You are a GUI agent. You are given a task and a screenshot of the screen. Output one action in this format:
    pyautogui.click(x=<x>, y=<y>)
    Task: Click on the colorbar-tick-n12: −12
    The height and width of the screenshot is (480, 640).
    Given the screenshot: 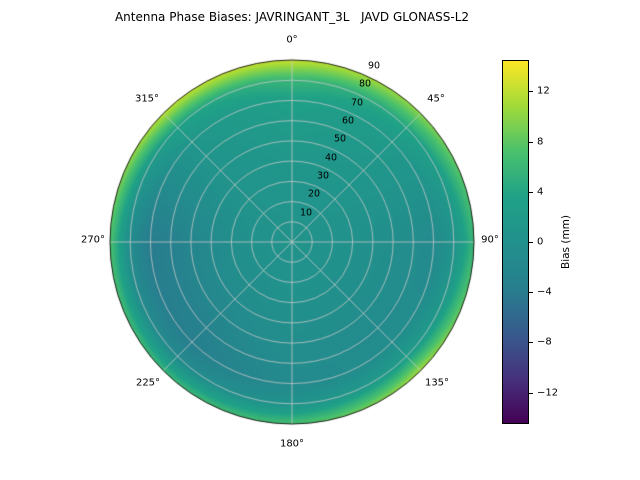 What is the action you would take?
    pyautogui.click(x=548, y=393)
    